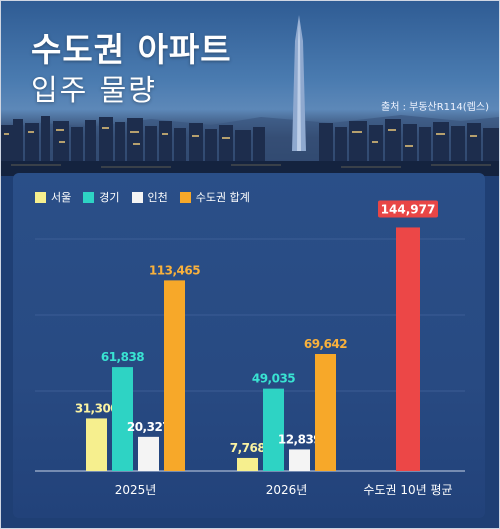 The image size is (500, 529). Describe the element at coordinates (435, 107) in the screenshot. I see `source-note: 출처 : 부동산R114(렙스)` at that location.